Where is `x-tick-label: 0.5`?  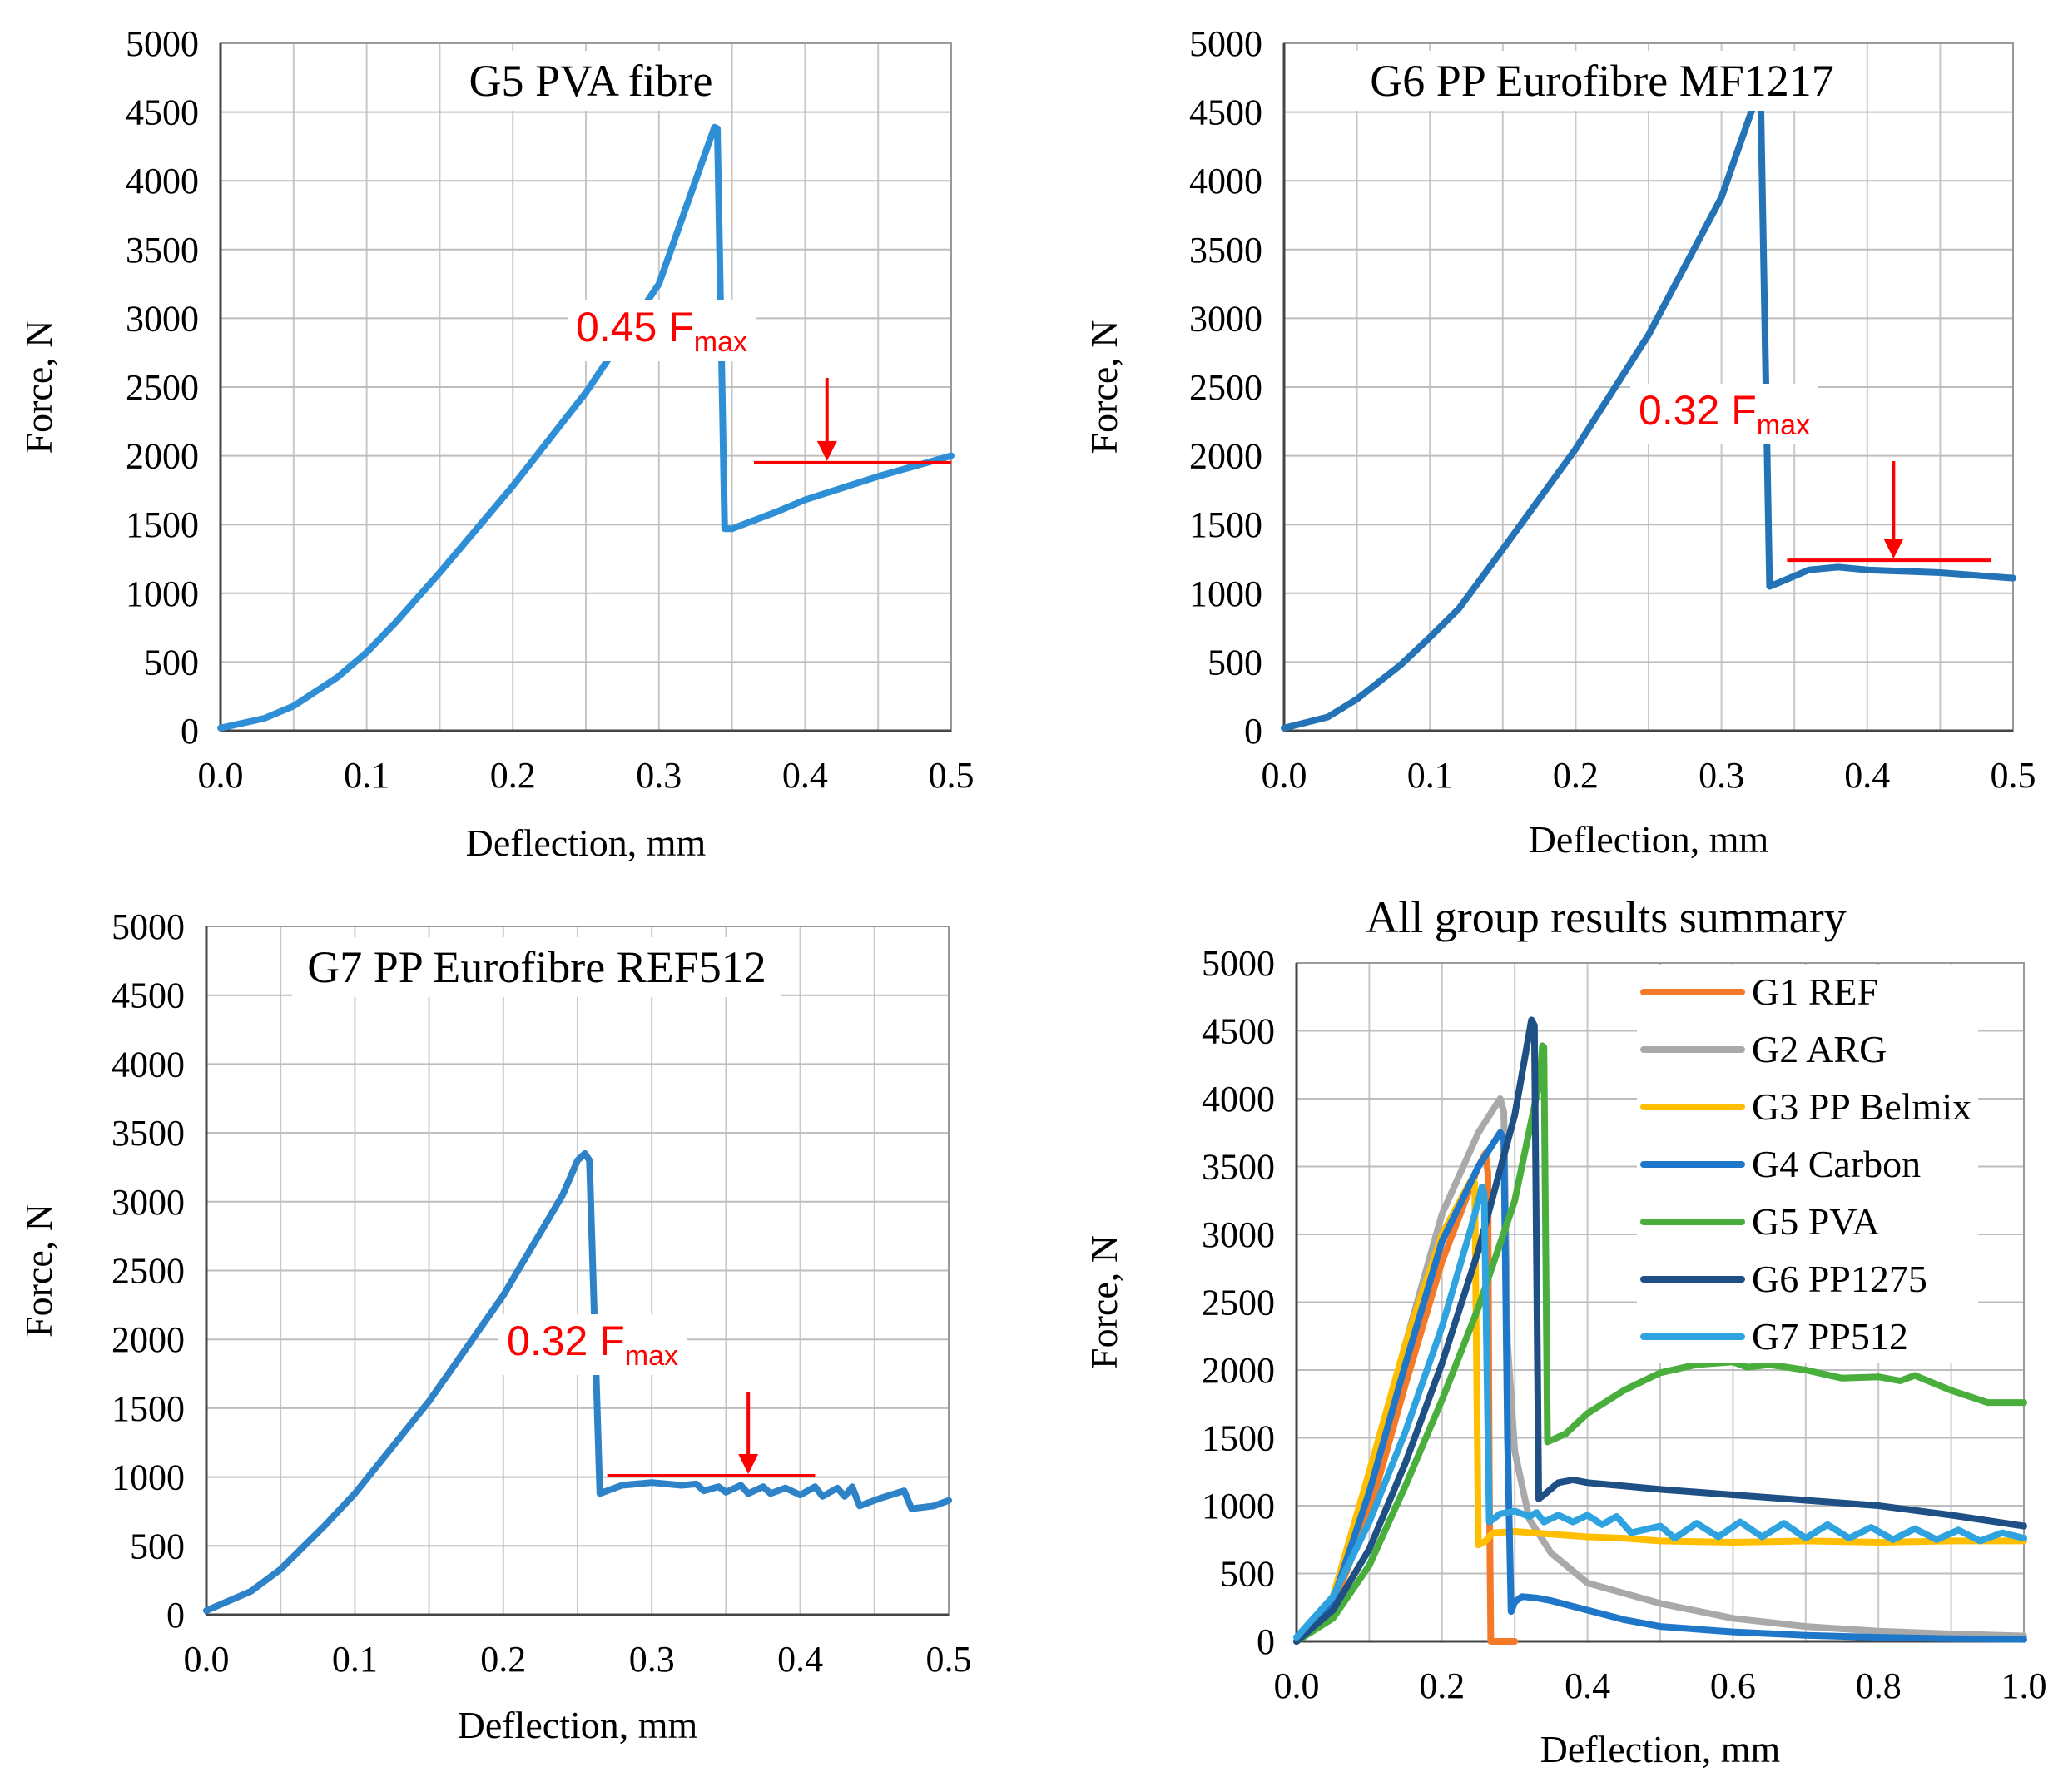
x-tick-label: 0.5 is located at coordinates (2013, 775).